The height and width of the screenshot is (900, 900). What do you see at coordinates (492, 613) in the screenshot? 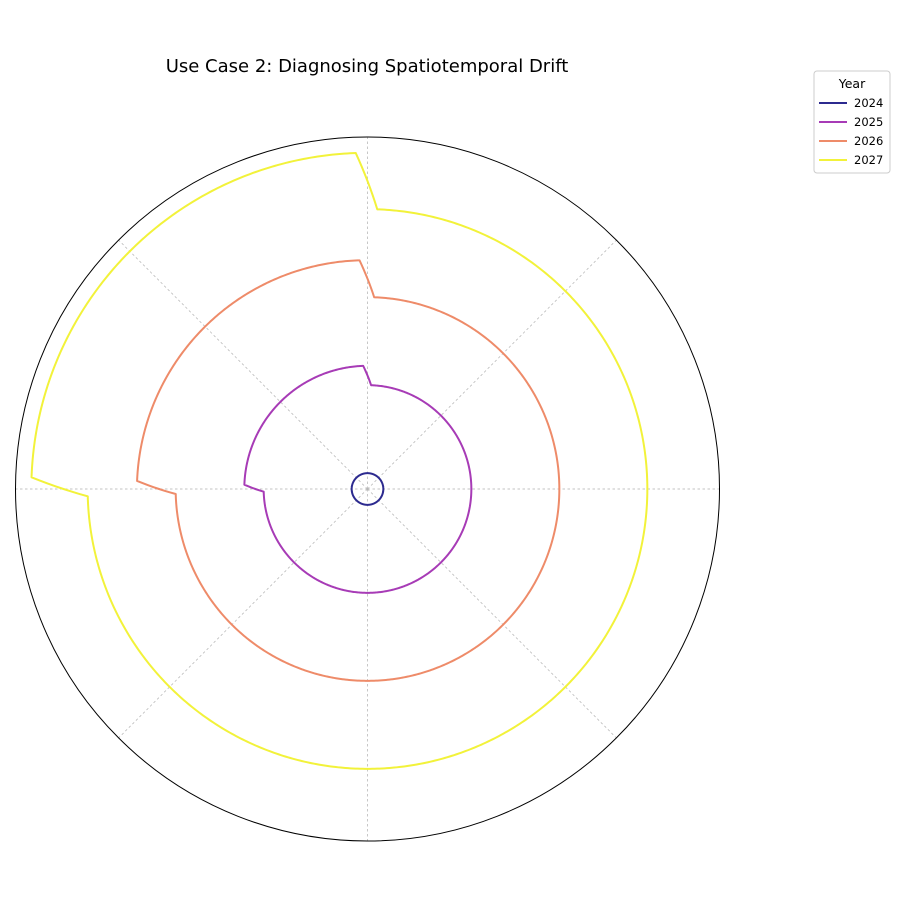
I see `gridline-315deg` at bounding box center [492, 613].